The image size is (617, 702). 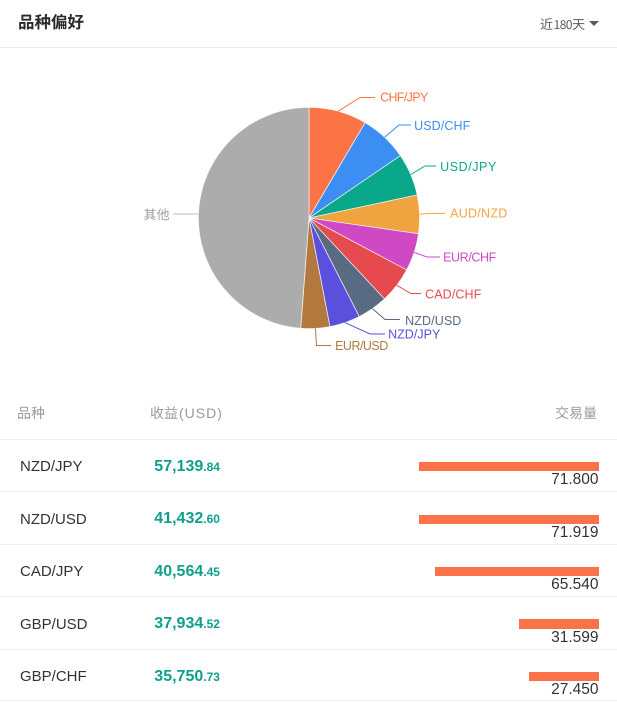 I want to click on svg-text: AUD/NZD, so click(x=478, y=214).